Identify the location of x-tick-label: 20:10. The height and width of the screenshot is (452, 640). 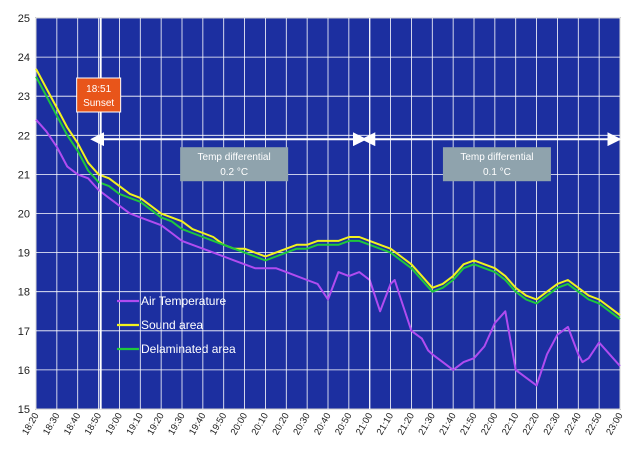
(260, 424).